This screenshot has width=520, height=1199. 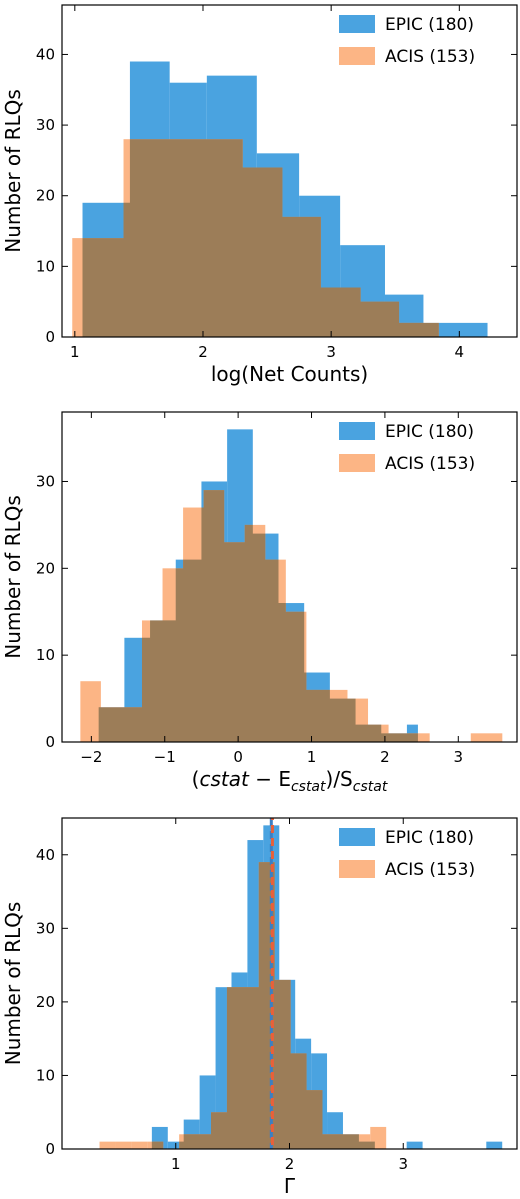 I want to click on x-axis-label: Γ, so click(x=290, y=1186).